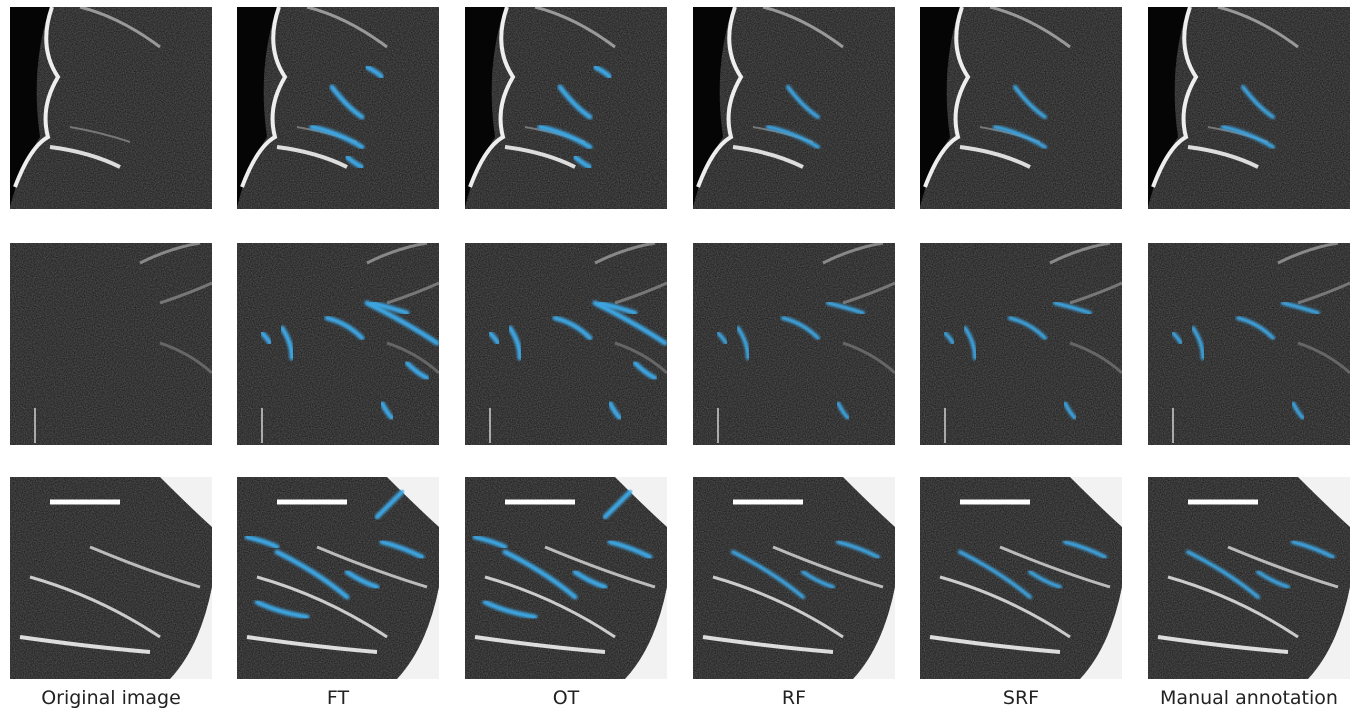 The height and width of the screenshot is (715, 1362). What do you see at coordinates (566, 698) in the screenshot?
I see `column-label: OT` at bounding box center [566, 698].